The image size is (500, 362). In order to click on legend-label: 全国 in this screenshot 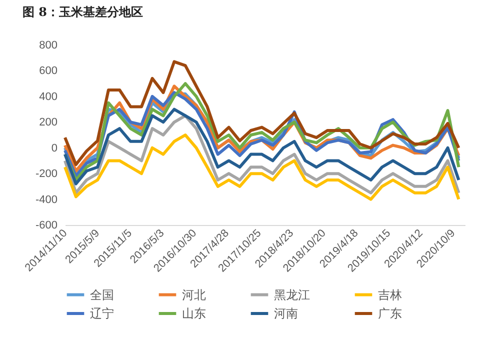, I will do `click(102, 295)`.